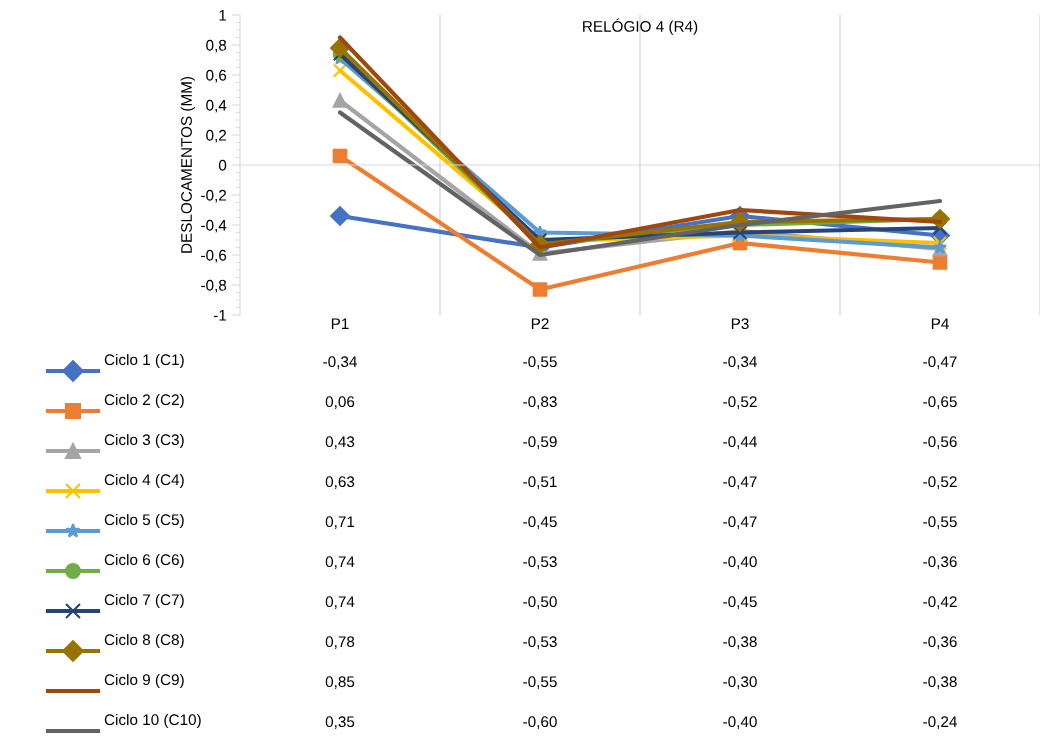 Image resolution: width=1045 pixels, height=740 pixels. What do you see at coordinates (340, 402) in the screenshot?
I see `data-label: 0,06` at bounding box center [340, 402].